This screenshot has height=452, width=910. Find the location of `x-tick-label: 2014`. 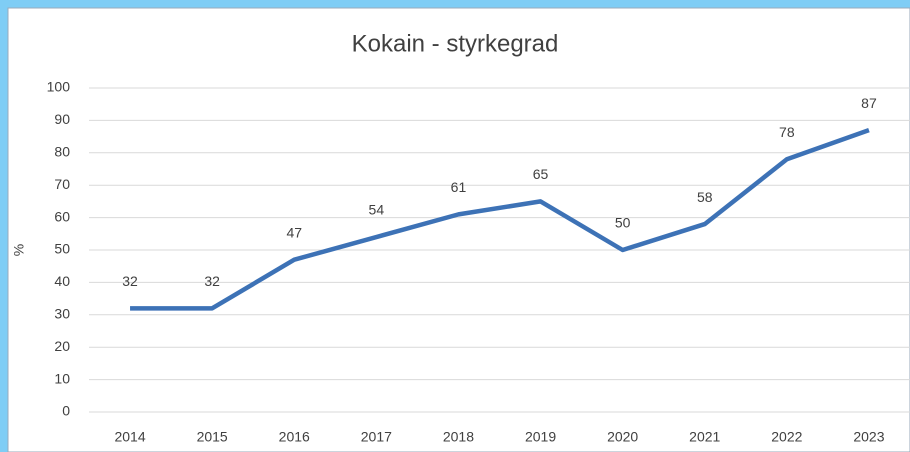

x-tick-label: 2014 is located at coordinates (129, 437).